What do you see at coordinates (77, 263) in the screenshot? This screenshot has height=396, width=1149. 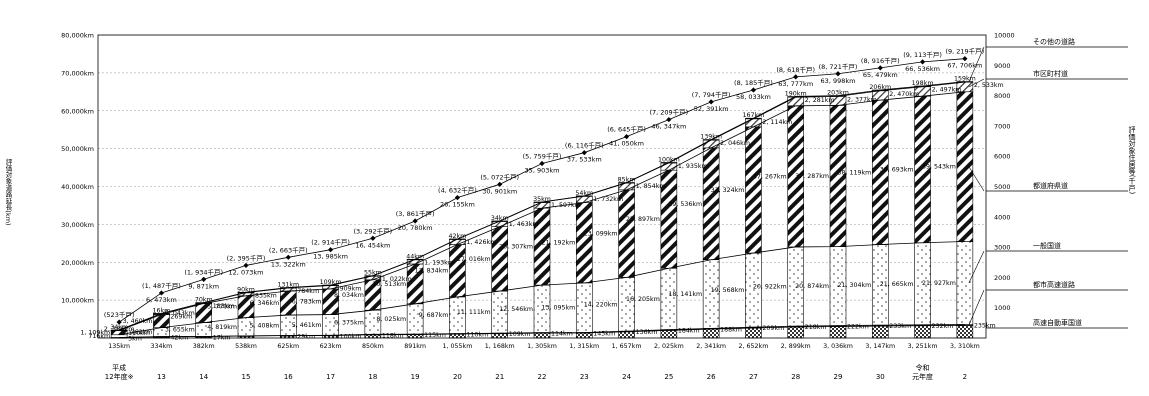 I see `y-left-tick-label: 20,000km` at bounding box center [77, 263].